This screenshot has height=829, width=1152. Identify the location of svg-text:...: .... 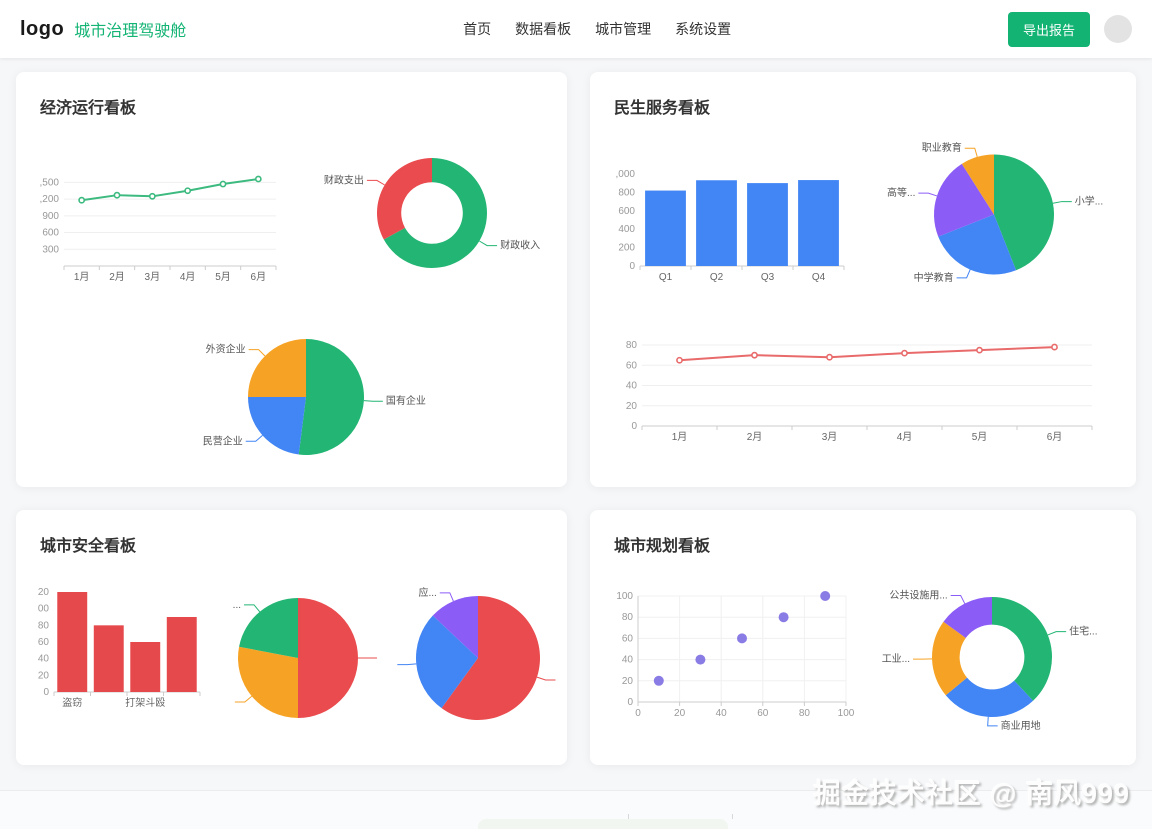
(237, 605).